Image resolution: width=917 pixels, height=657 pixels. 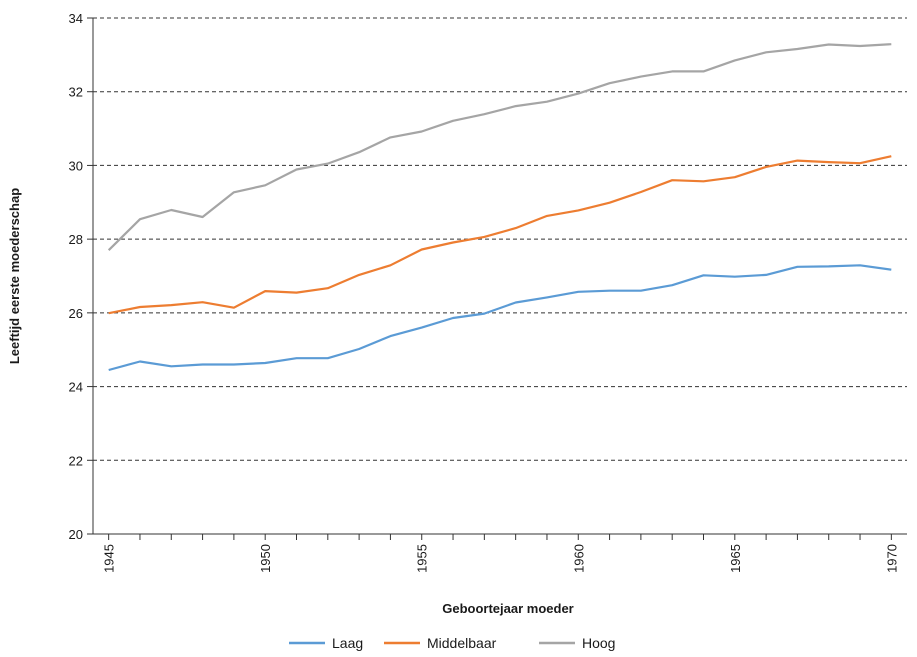 What do you see at coordinates (109, 558) in the screenshot?
I see `x-tick-label-1945: 1945` at bounding box center [109, 558].